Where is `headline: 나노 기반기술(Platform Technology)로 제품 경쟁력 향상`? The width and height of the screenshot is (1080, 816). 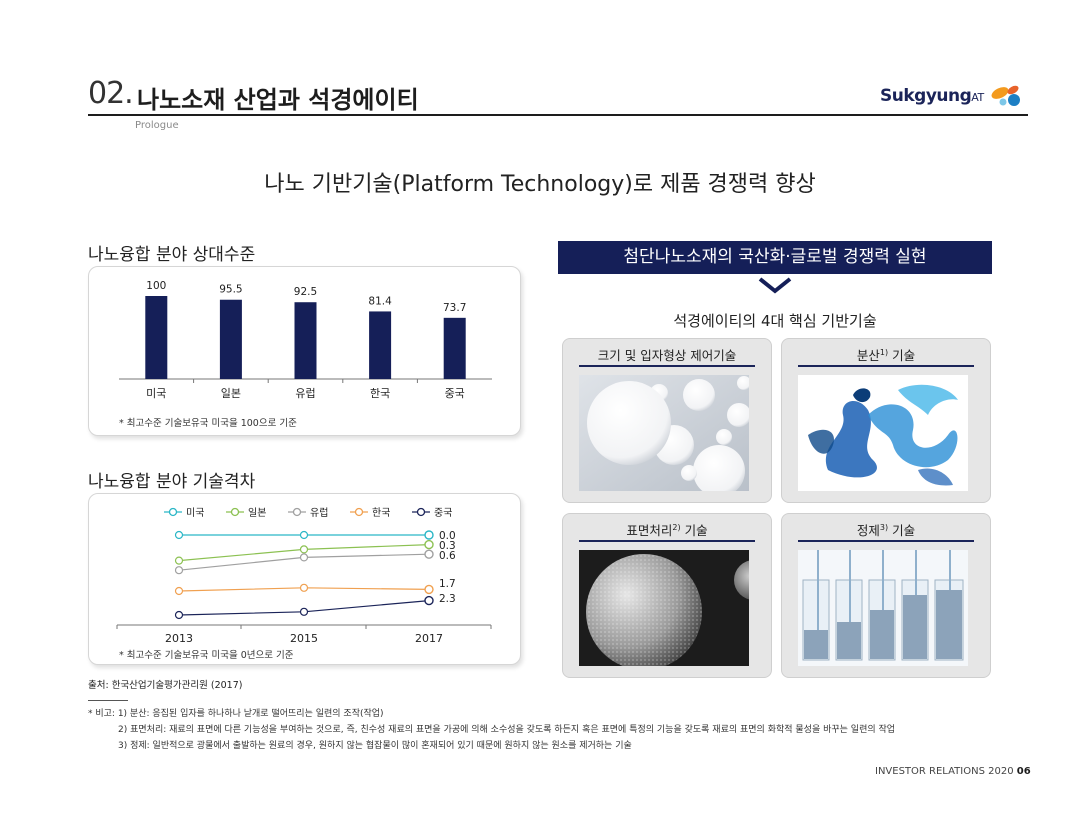 headline: 나노 기반기술(Platform Technology)로 제품 경쟁력 향상 is located at coordinates (540, 184).